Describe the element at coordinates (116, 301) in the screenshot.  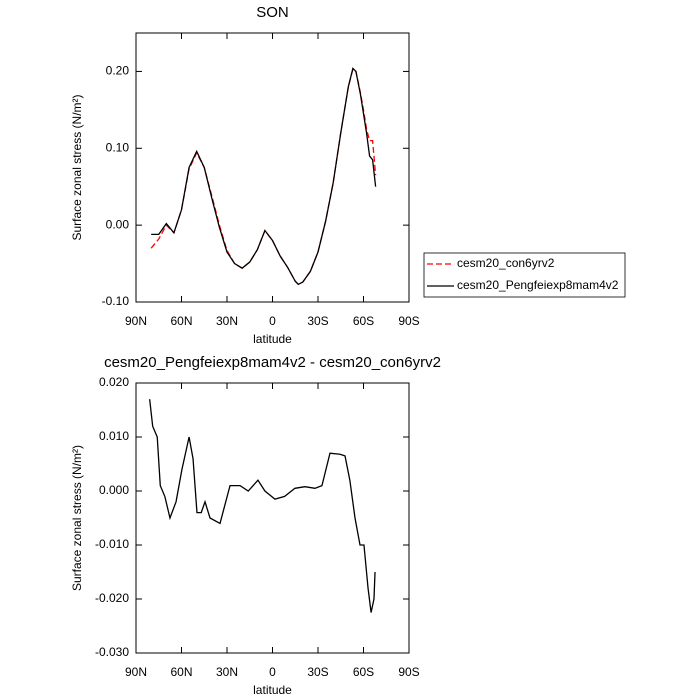
I see `y-tick-label: -0.10` at that location.